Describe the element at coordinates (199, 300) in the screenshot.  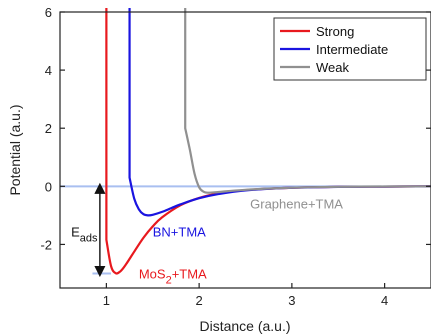
I see `x-tick-label: 2` at that location.